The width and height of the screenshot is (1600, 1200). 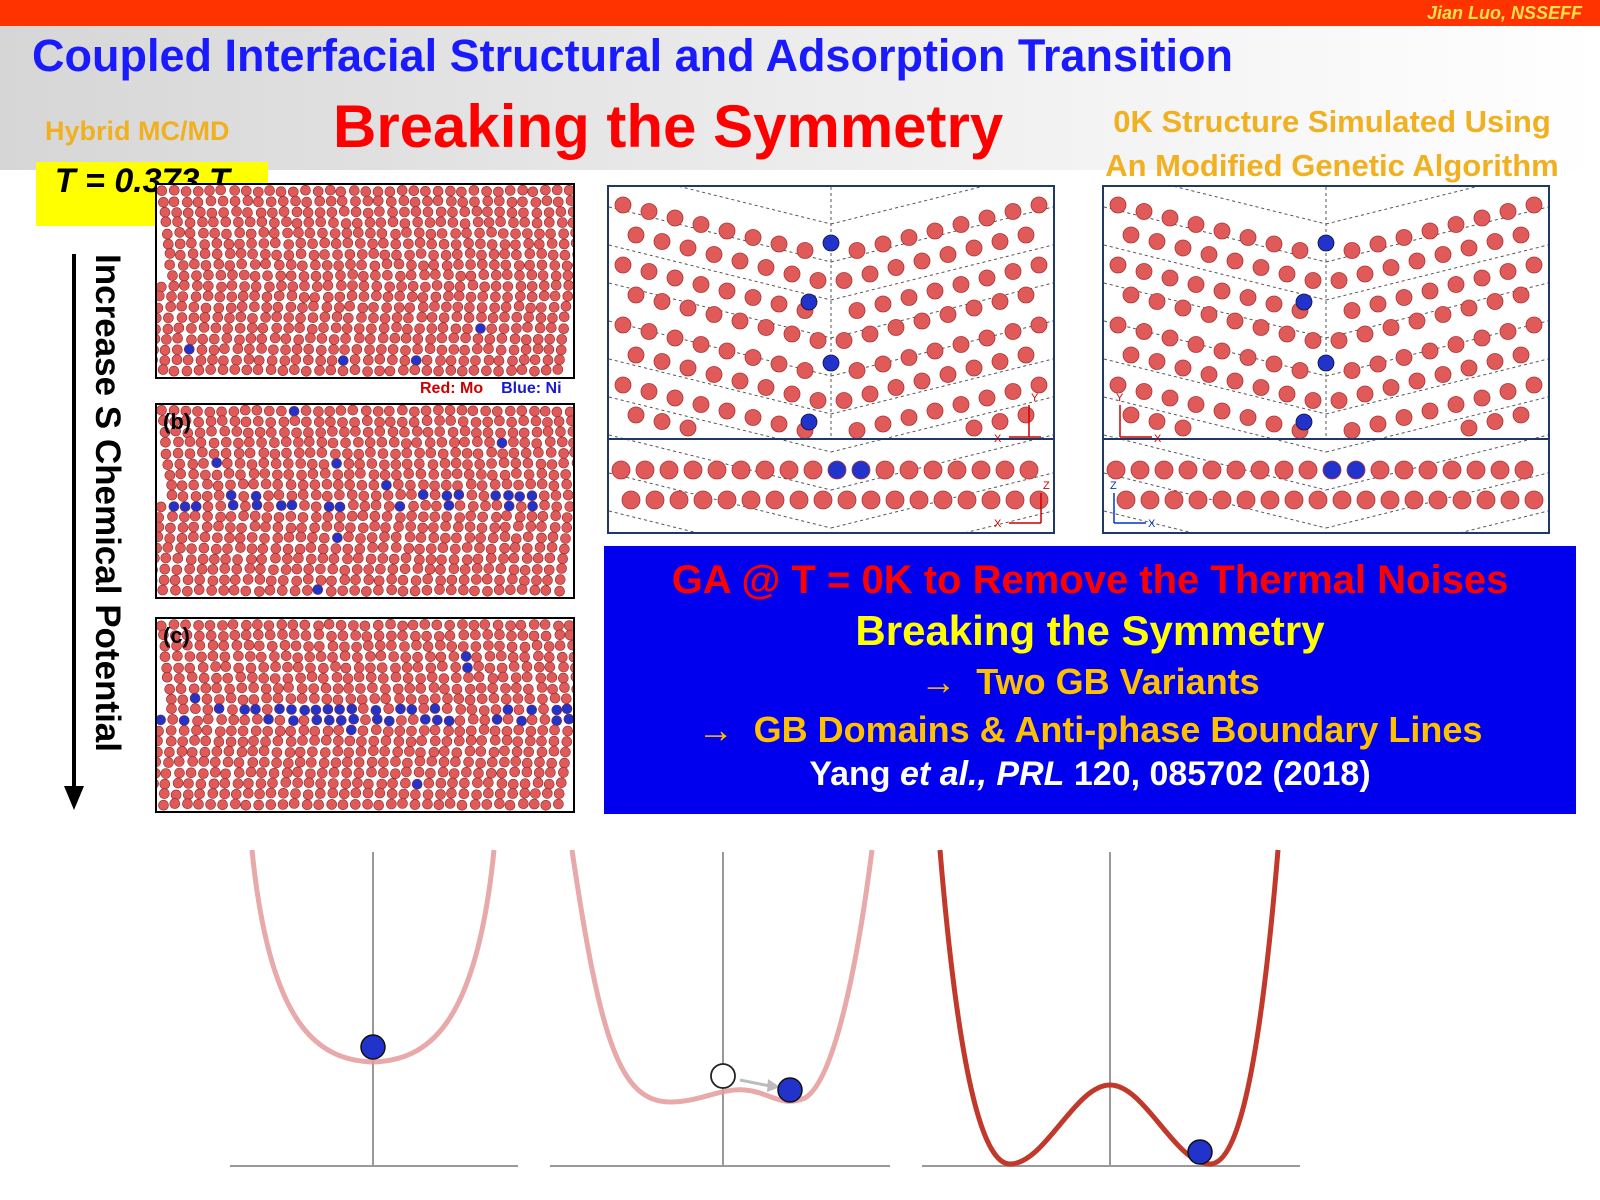 What do you see at coordinates (1030, 774) in the screenshot?
I see `cite-journal: PRL` at bounding box center [1030, 774].